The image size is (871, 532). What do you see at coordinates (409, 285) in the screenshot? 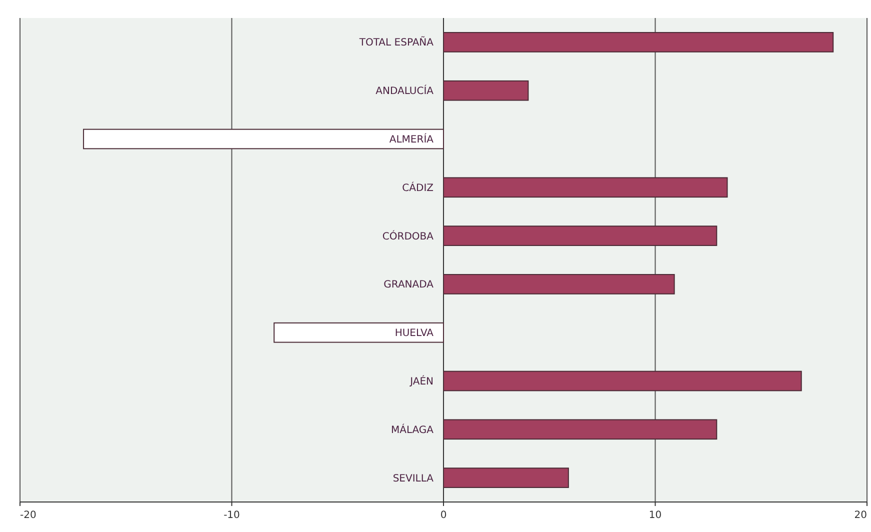
I see `y-tick-label: GRANADA` at bounding box center [409, 285].